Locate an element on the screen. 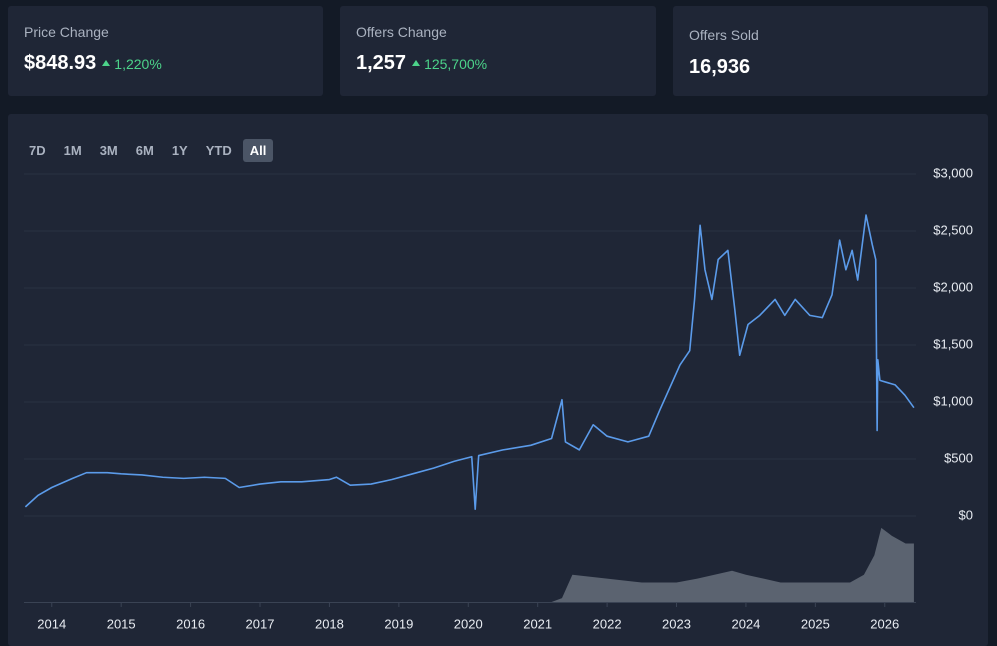 The width and height of the screenshot is (997, 646). x-tick-label: 2014 is located at coordinates (51, 623).